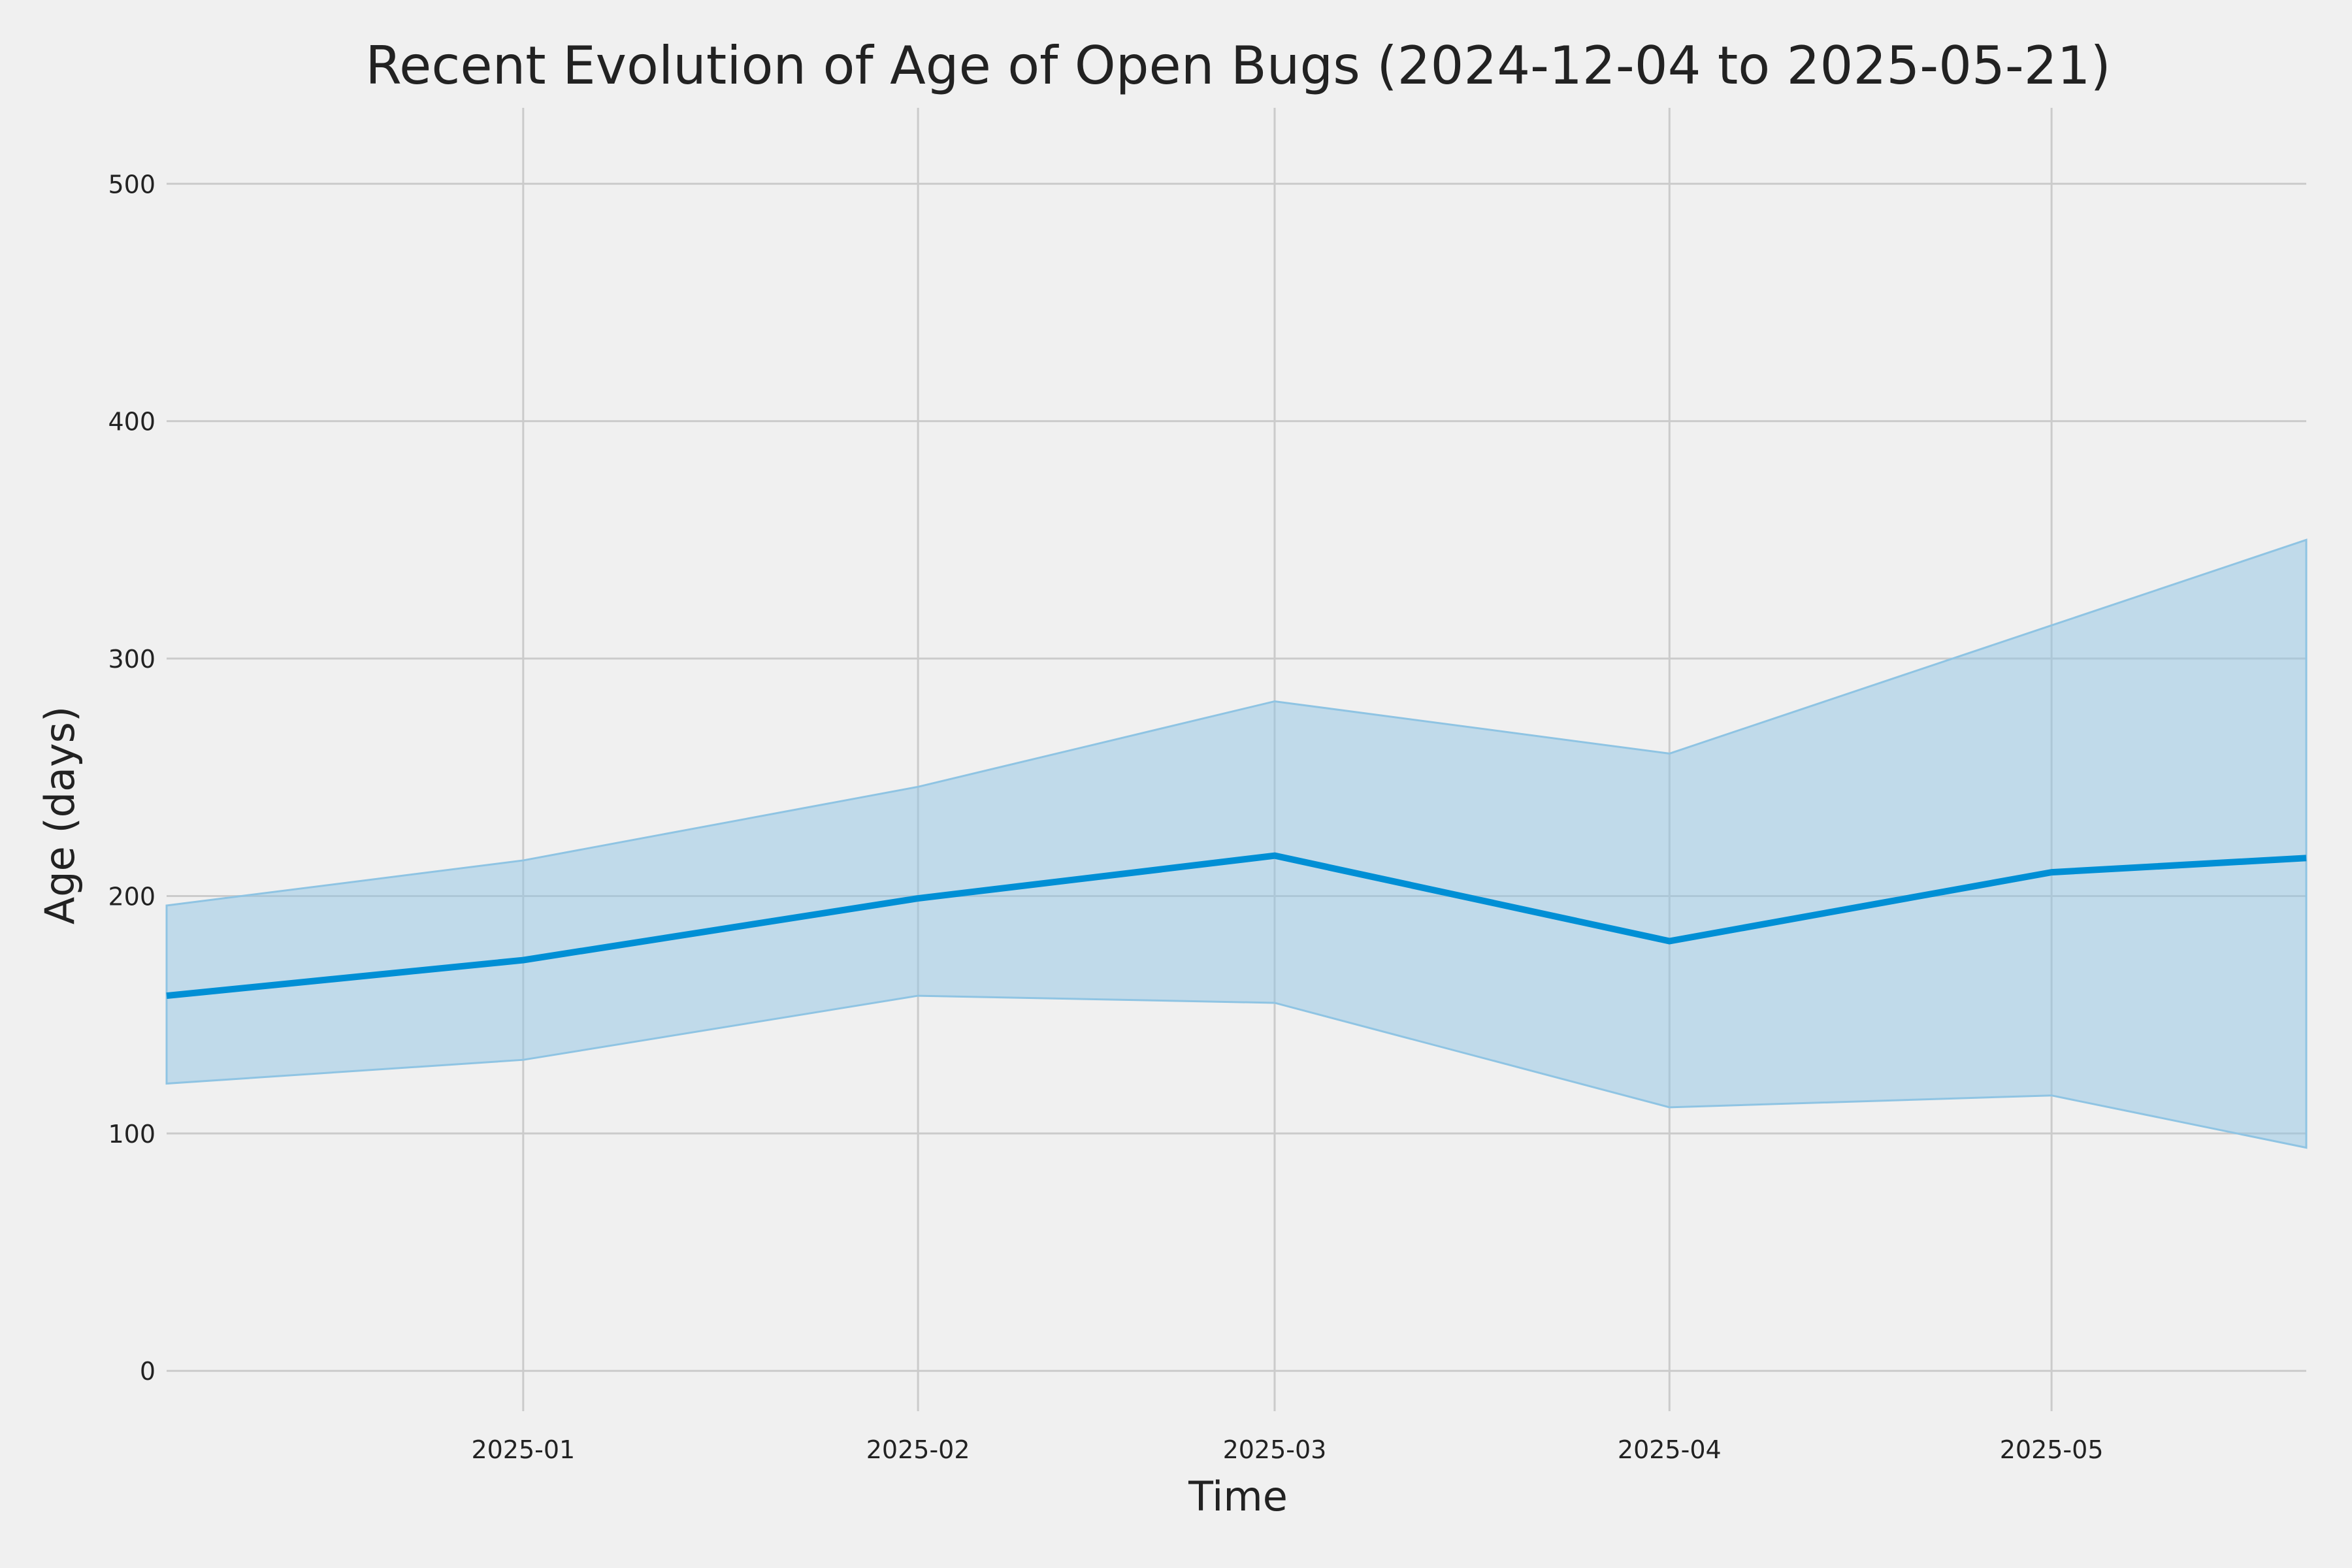 This screenshot has height=1568, width=2352. Describe the element at coordinates (131, 659) in the screenshot. I see `y-tick-label-300: 300` at that location.